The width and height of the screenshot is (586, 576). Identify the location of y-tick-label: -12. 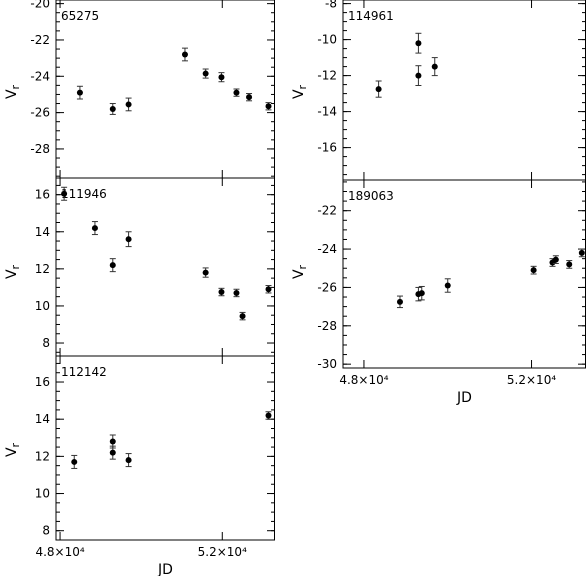
(327, 76).